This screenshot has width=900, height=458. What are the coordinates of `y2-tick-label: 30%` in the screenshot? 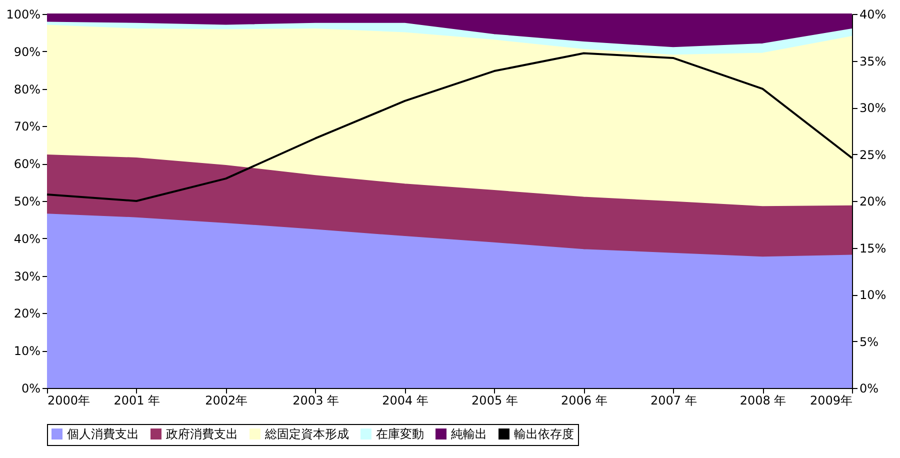 It's located at (873, 108).